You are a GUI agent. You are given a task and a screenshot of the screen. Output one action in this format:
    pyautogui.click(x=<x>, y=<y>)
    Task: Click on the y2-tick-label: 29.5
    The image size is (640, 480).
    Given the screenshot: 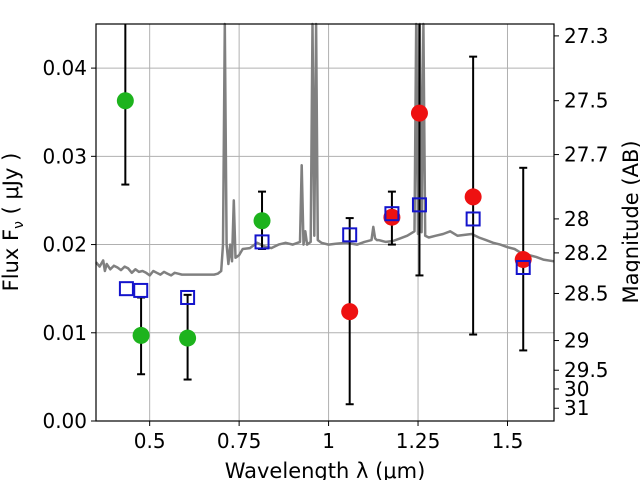 What is the action you would take?
    pyautogui.click(x=586, y=370)
    